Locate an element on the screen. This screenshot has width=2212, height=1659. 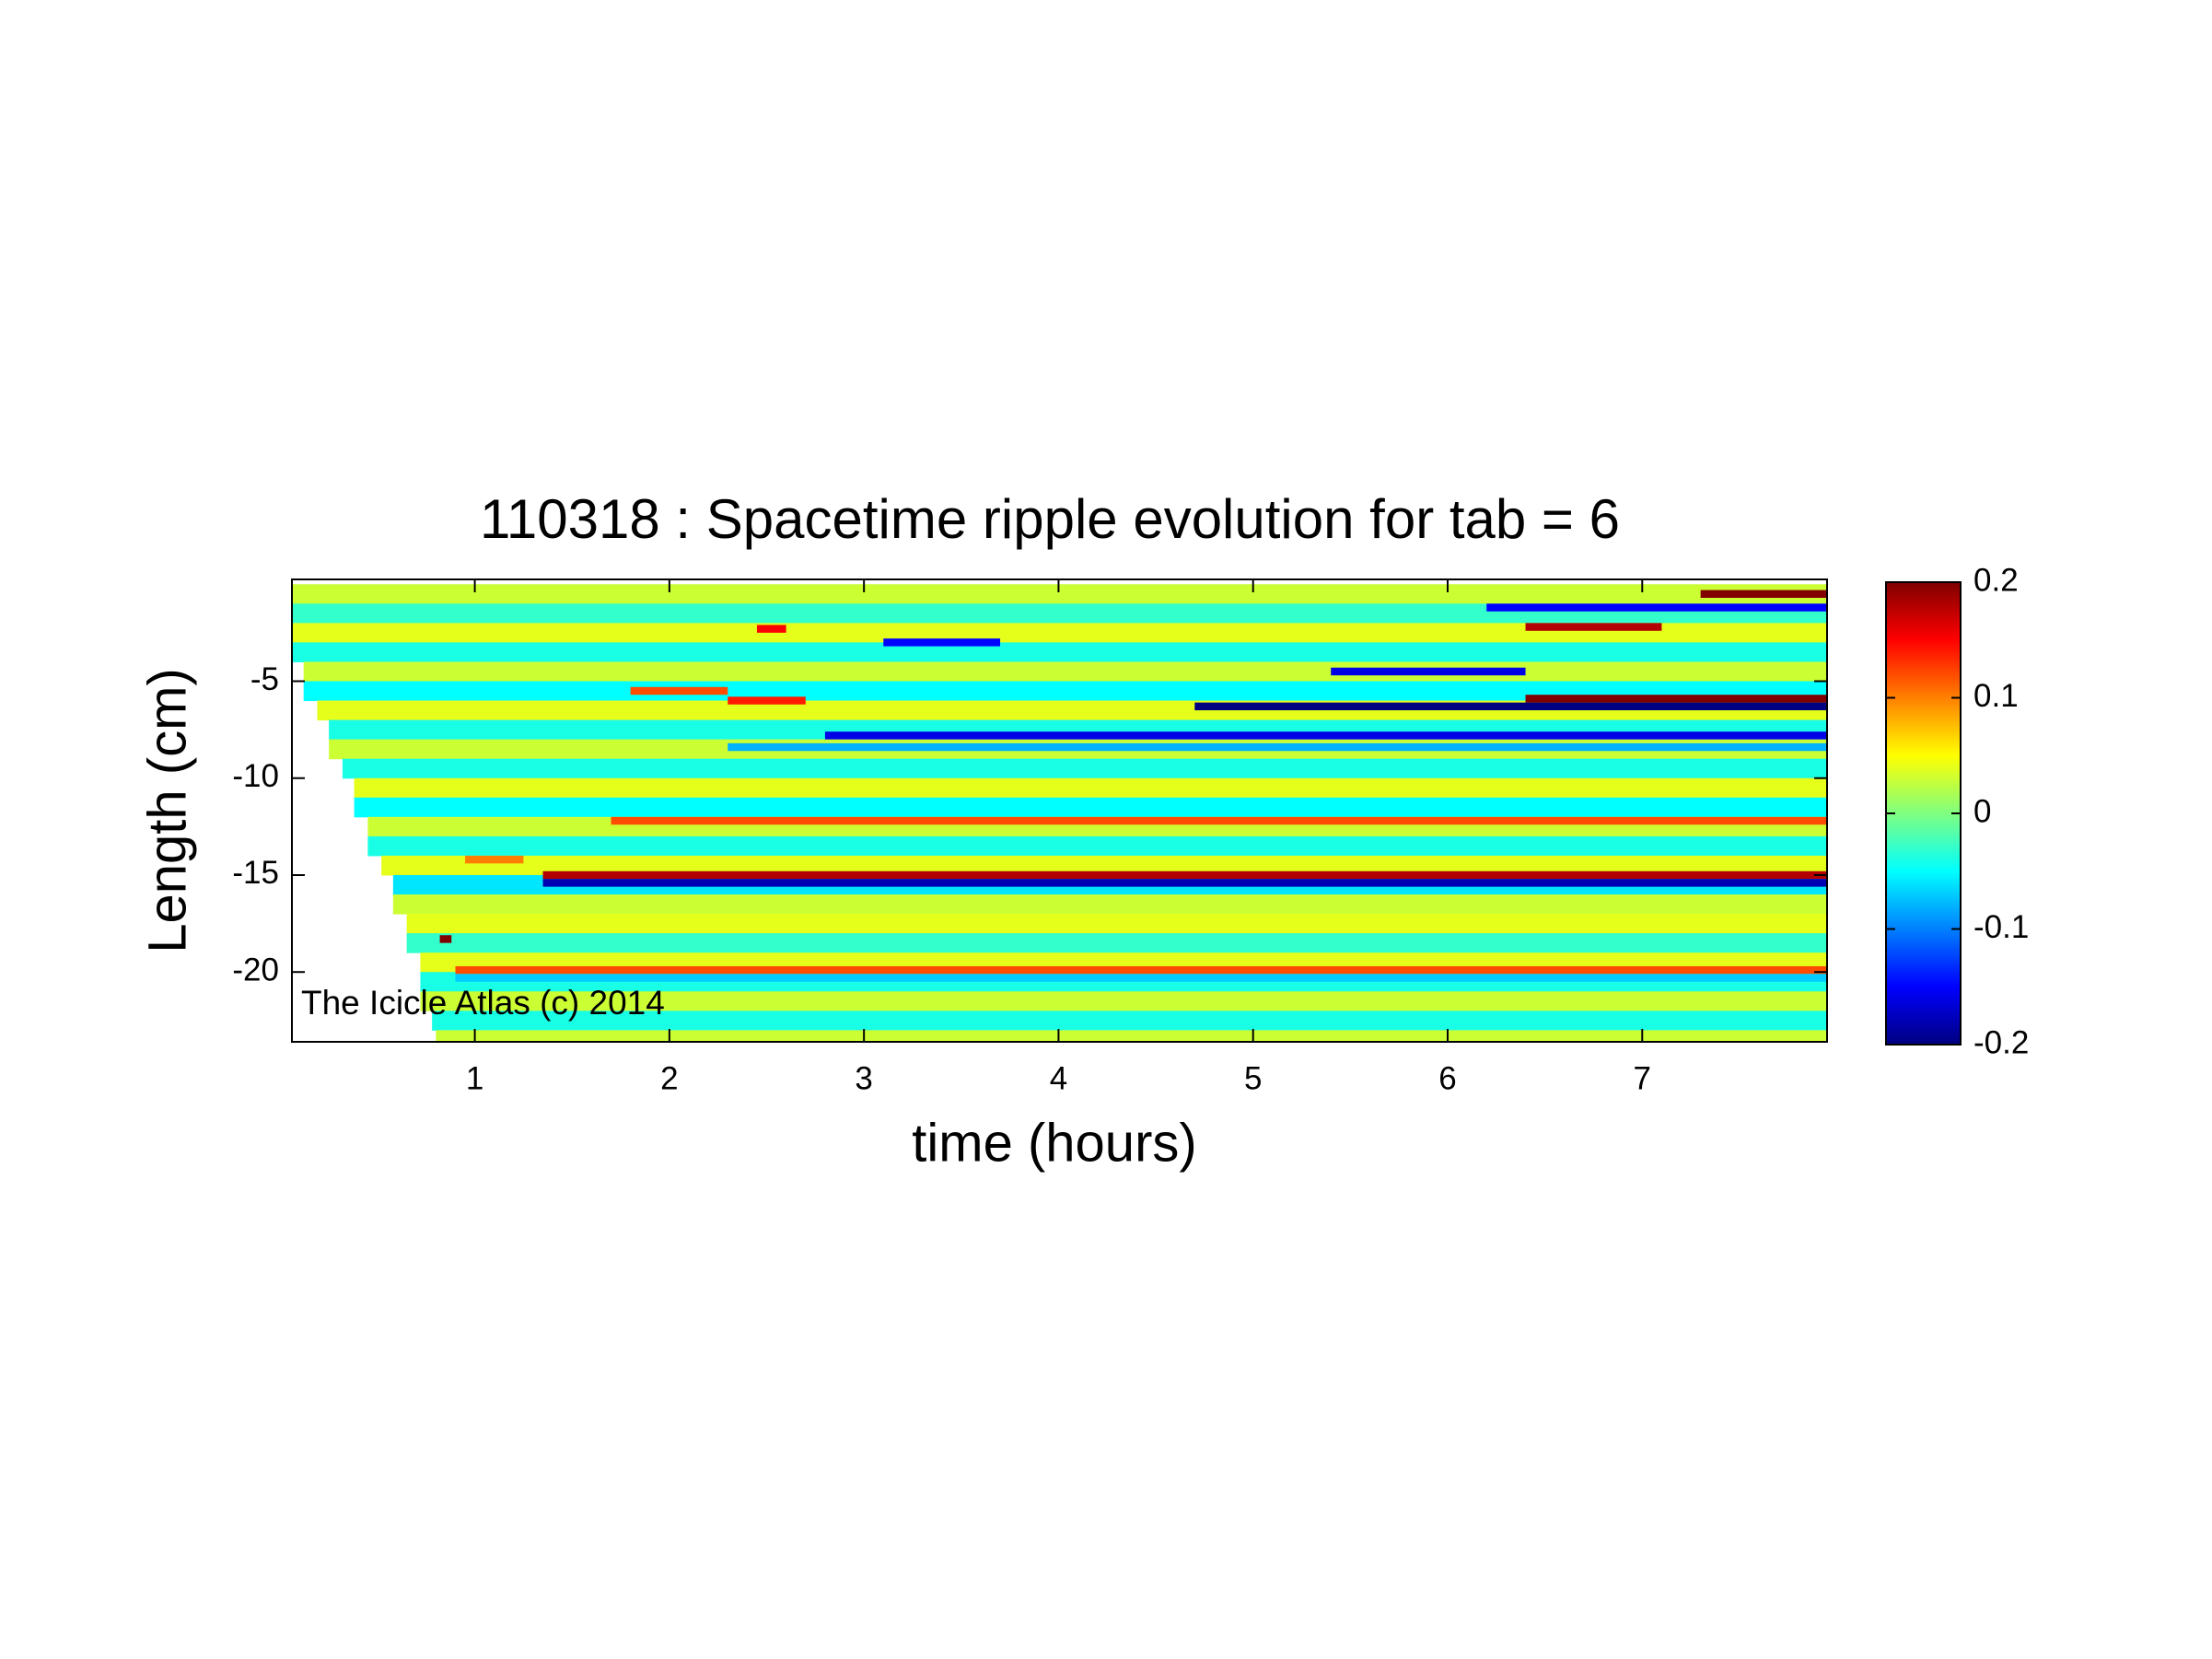
y-axis-label: Length (cm) is located at coordinates (167, 810).